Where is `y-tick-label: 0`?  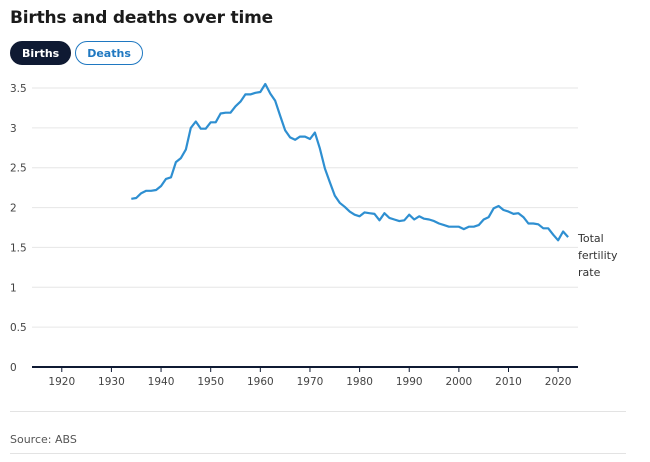
y-tick-label: 0 is located at coordinates (13, 368).